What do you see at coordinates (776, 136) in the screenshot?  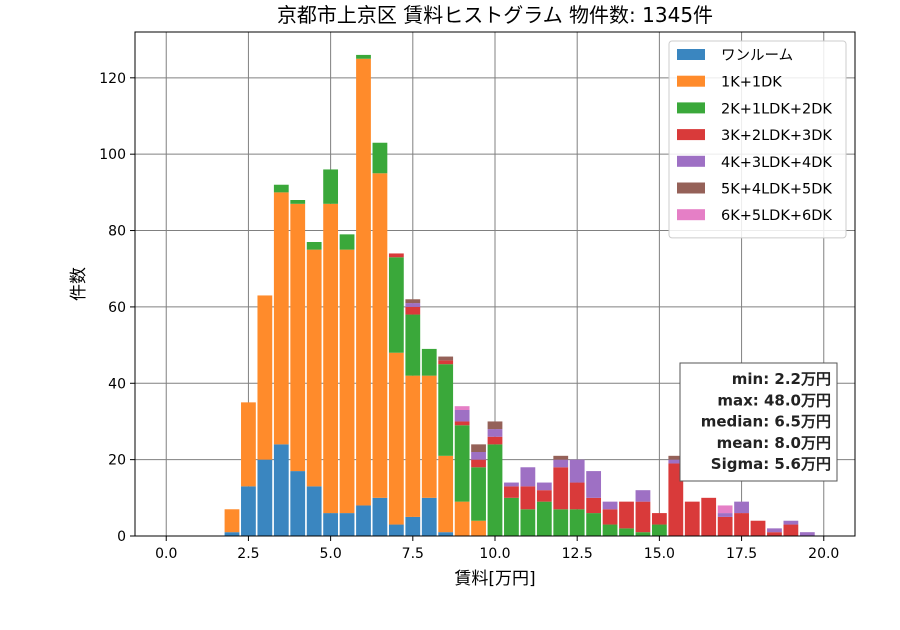 I see `legend-entry-label: 3K+2LDK+3DK` at bounding box center [776, 136].